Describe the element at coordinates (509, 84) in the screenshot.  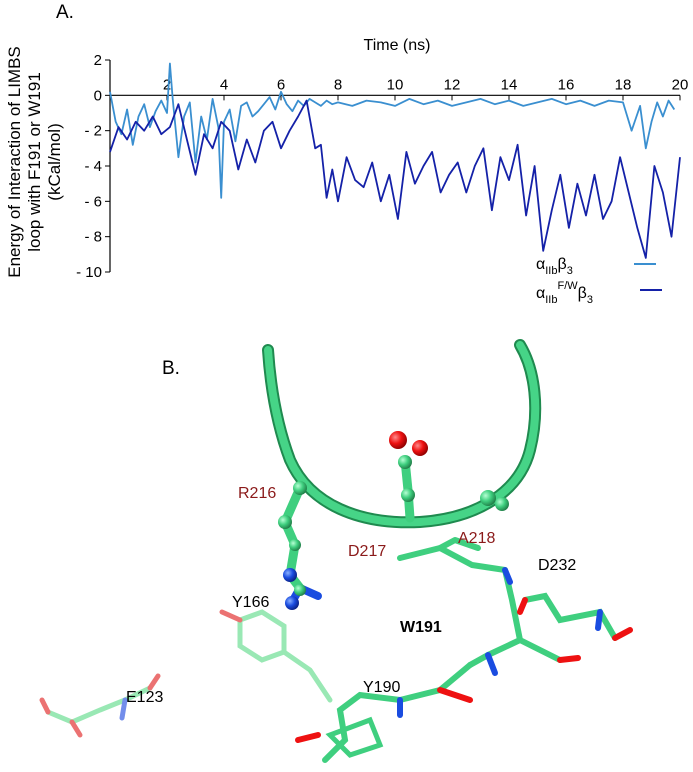
I see `x-tick-label: 14` at that location.